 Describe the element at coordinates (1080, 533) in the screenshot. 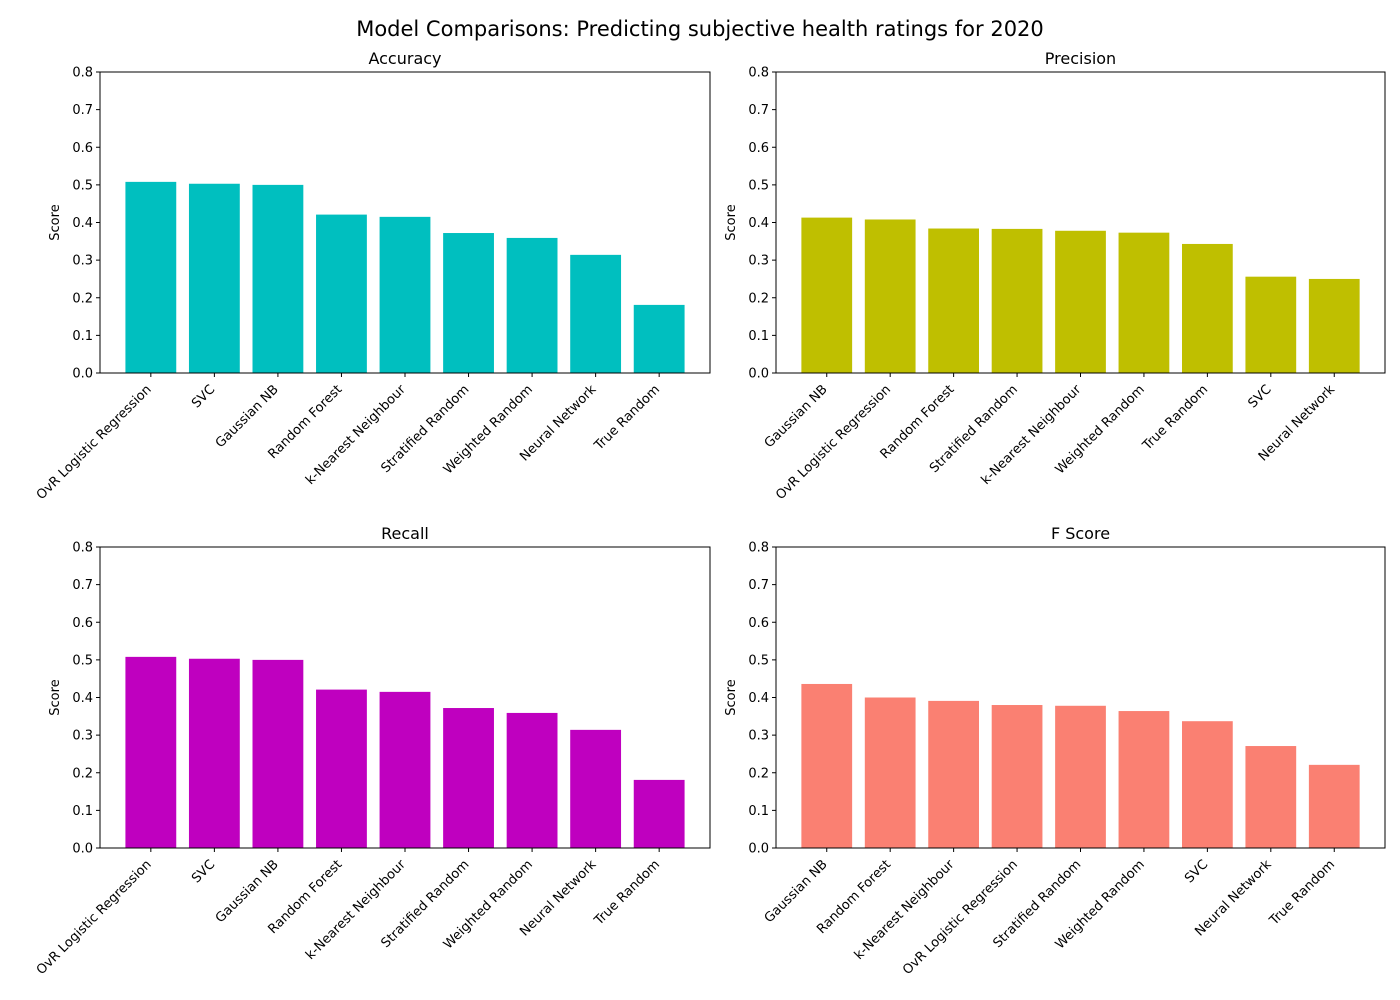

I see `subplot-title: F Score` at that location.